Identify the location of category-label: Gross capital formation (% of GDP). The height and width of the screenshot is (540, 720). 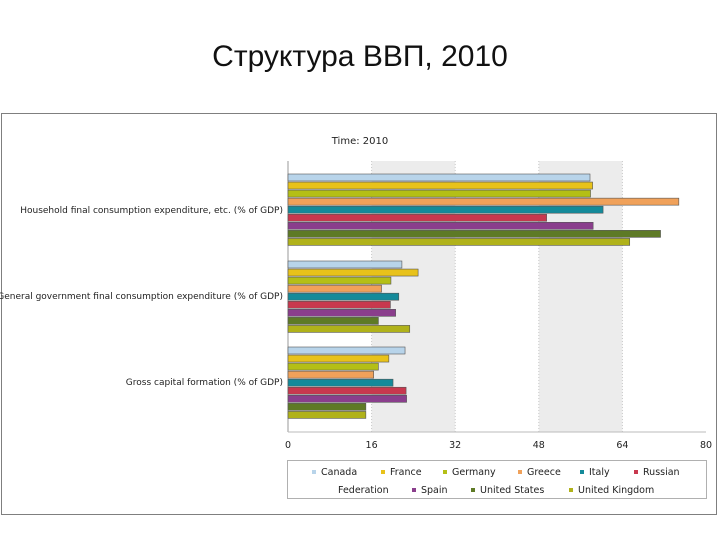
(204, 383).